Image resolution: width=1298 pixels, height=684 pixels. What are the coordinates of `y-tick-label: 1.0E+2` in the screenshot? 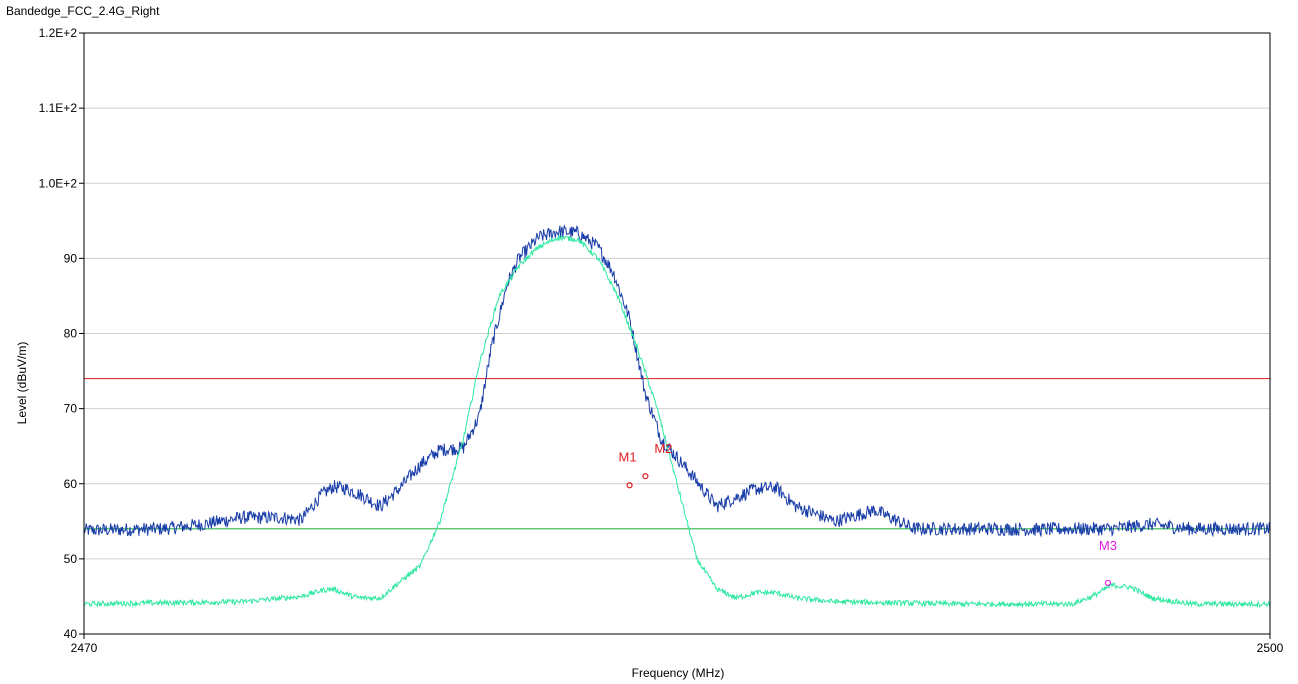 It's located at (58, 183).